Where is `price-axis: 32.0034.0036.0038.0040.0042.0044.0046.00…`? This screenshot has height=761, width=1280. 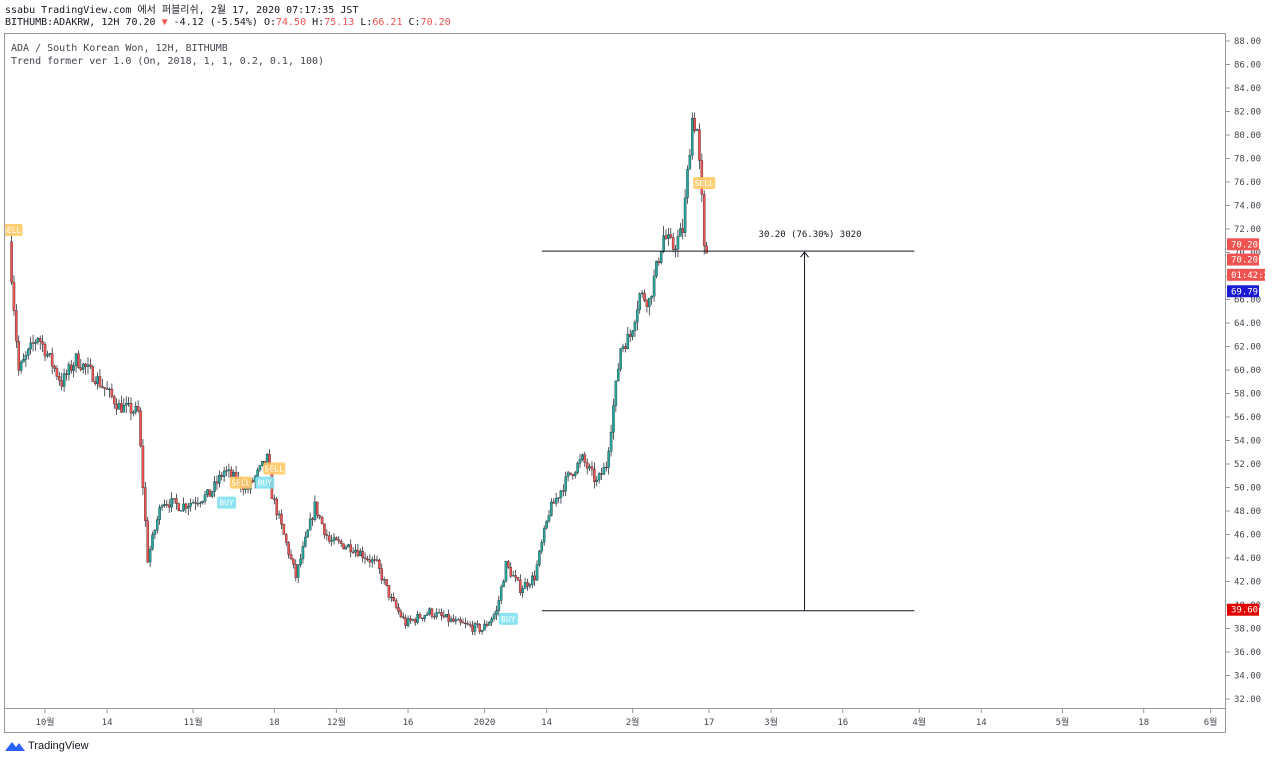 price-axis: 32.0034.0036.0038.0040.0042.0044.0046.00… is located at coordinates (1253, 371).